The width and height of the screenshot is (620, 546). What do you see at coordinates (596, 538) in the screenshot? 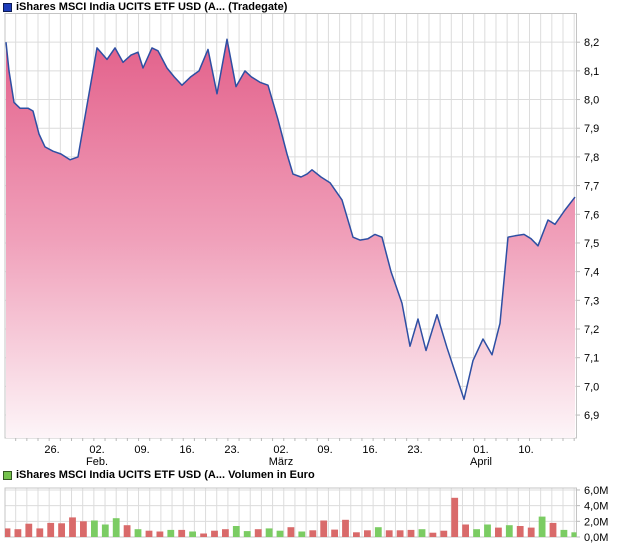
I see `svg-text: 0,0M` at bounding box center [596, 538].